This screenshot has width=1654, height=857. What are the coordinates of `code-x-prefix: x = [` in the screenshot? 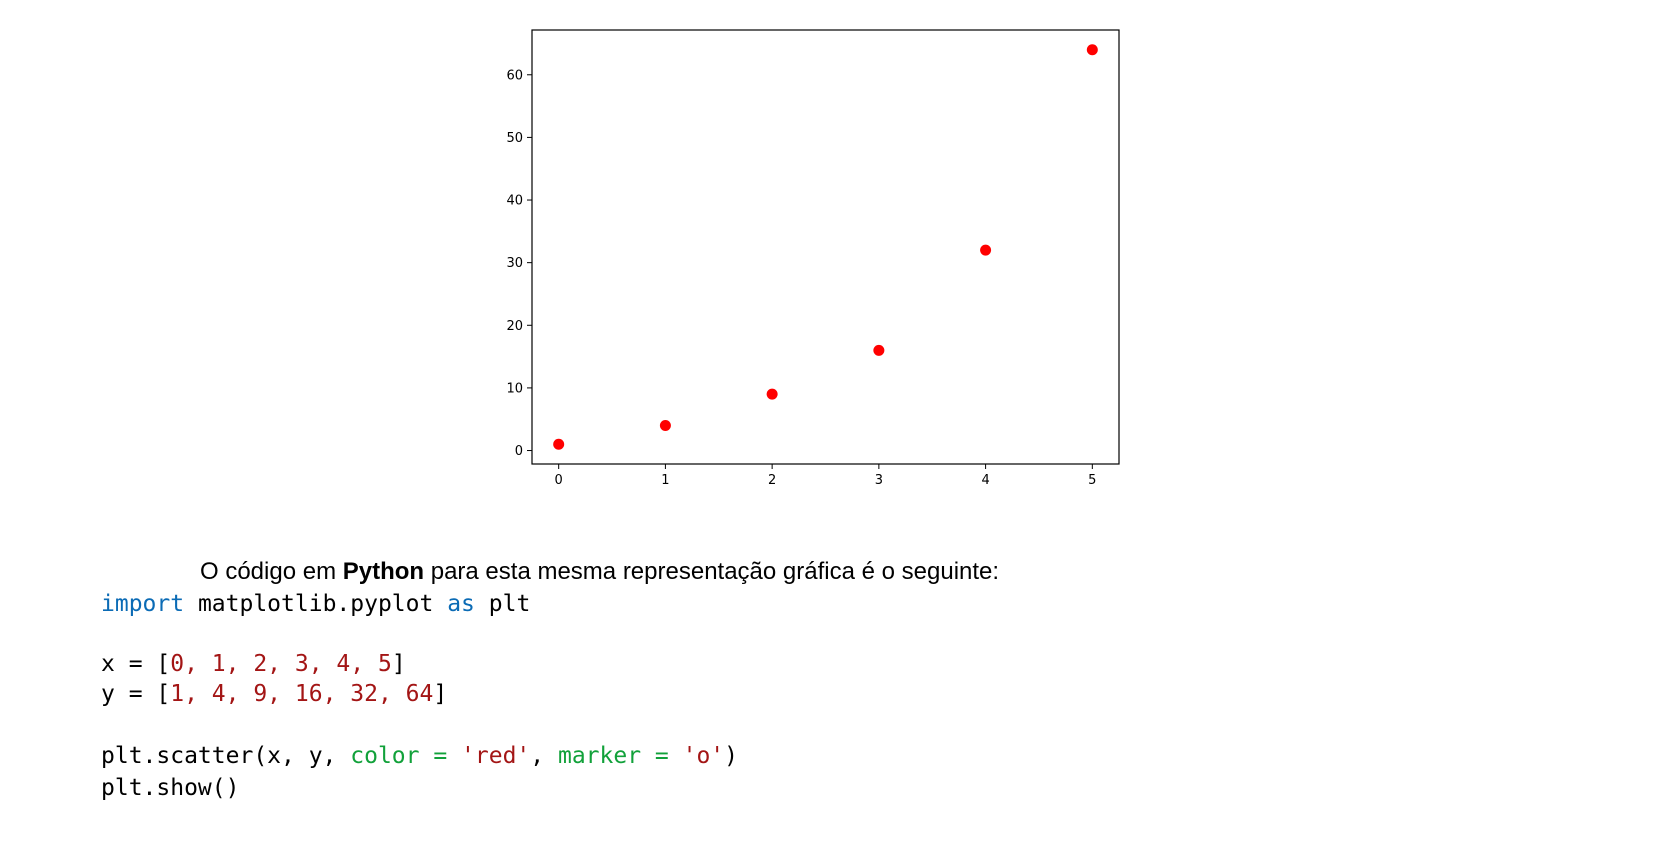 It's located at (136, 664).